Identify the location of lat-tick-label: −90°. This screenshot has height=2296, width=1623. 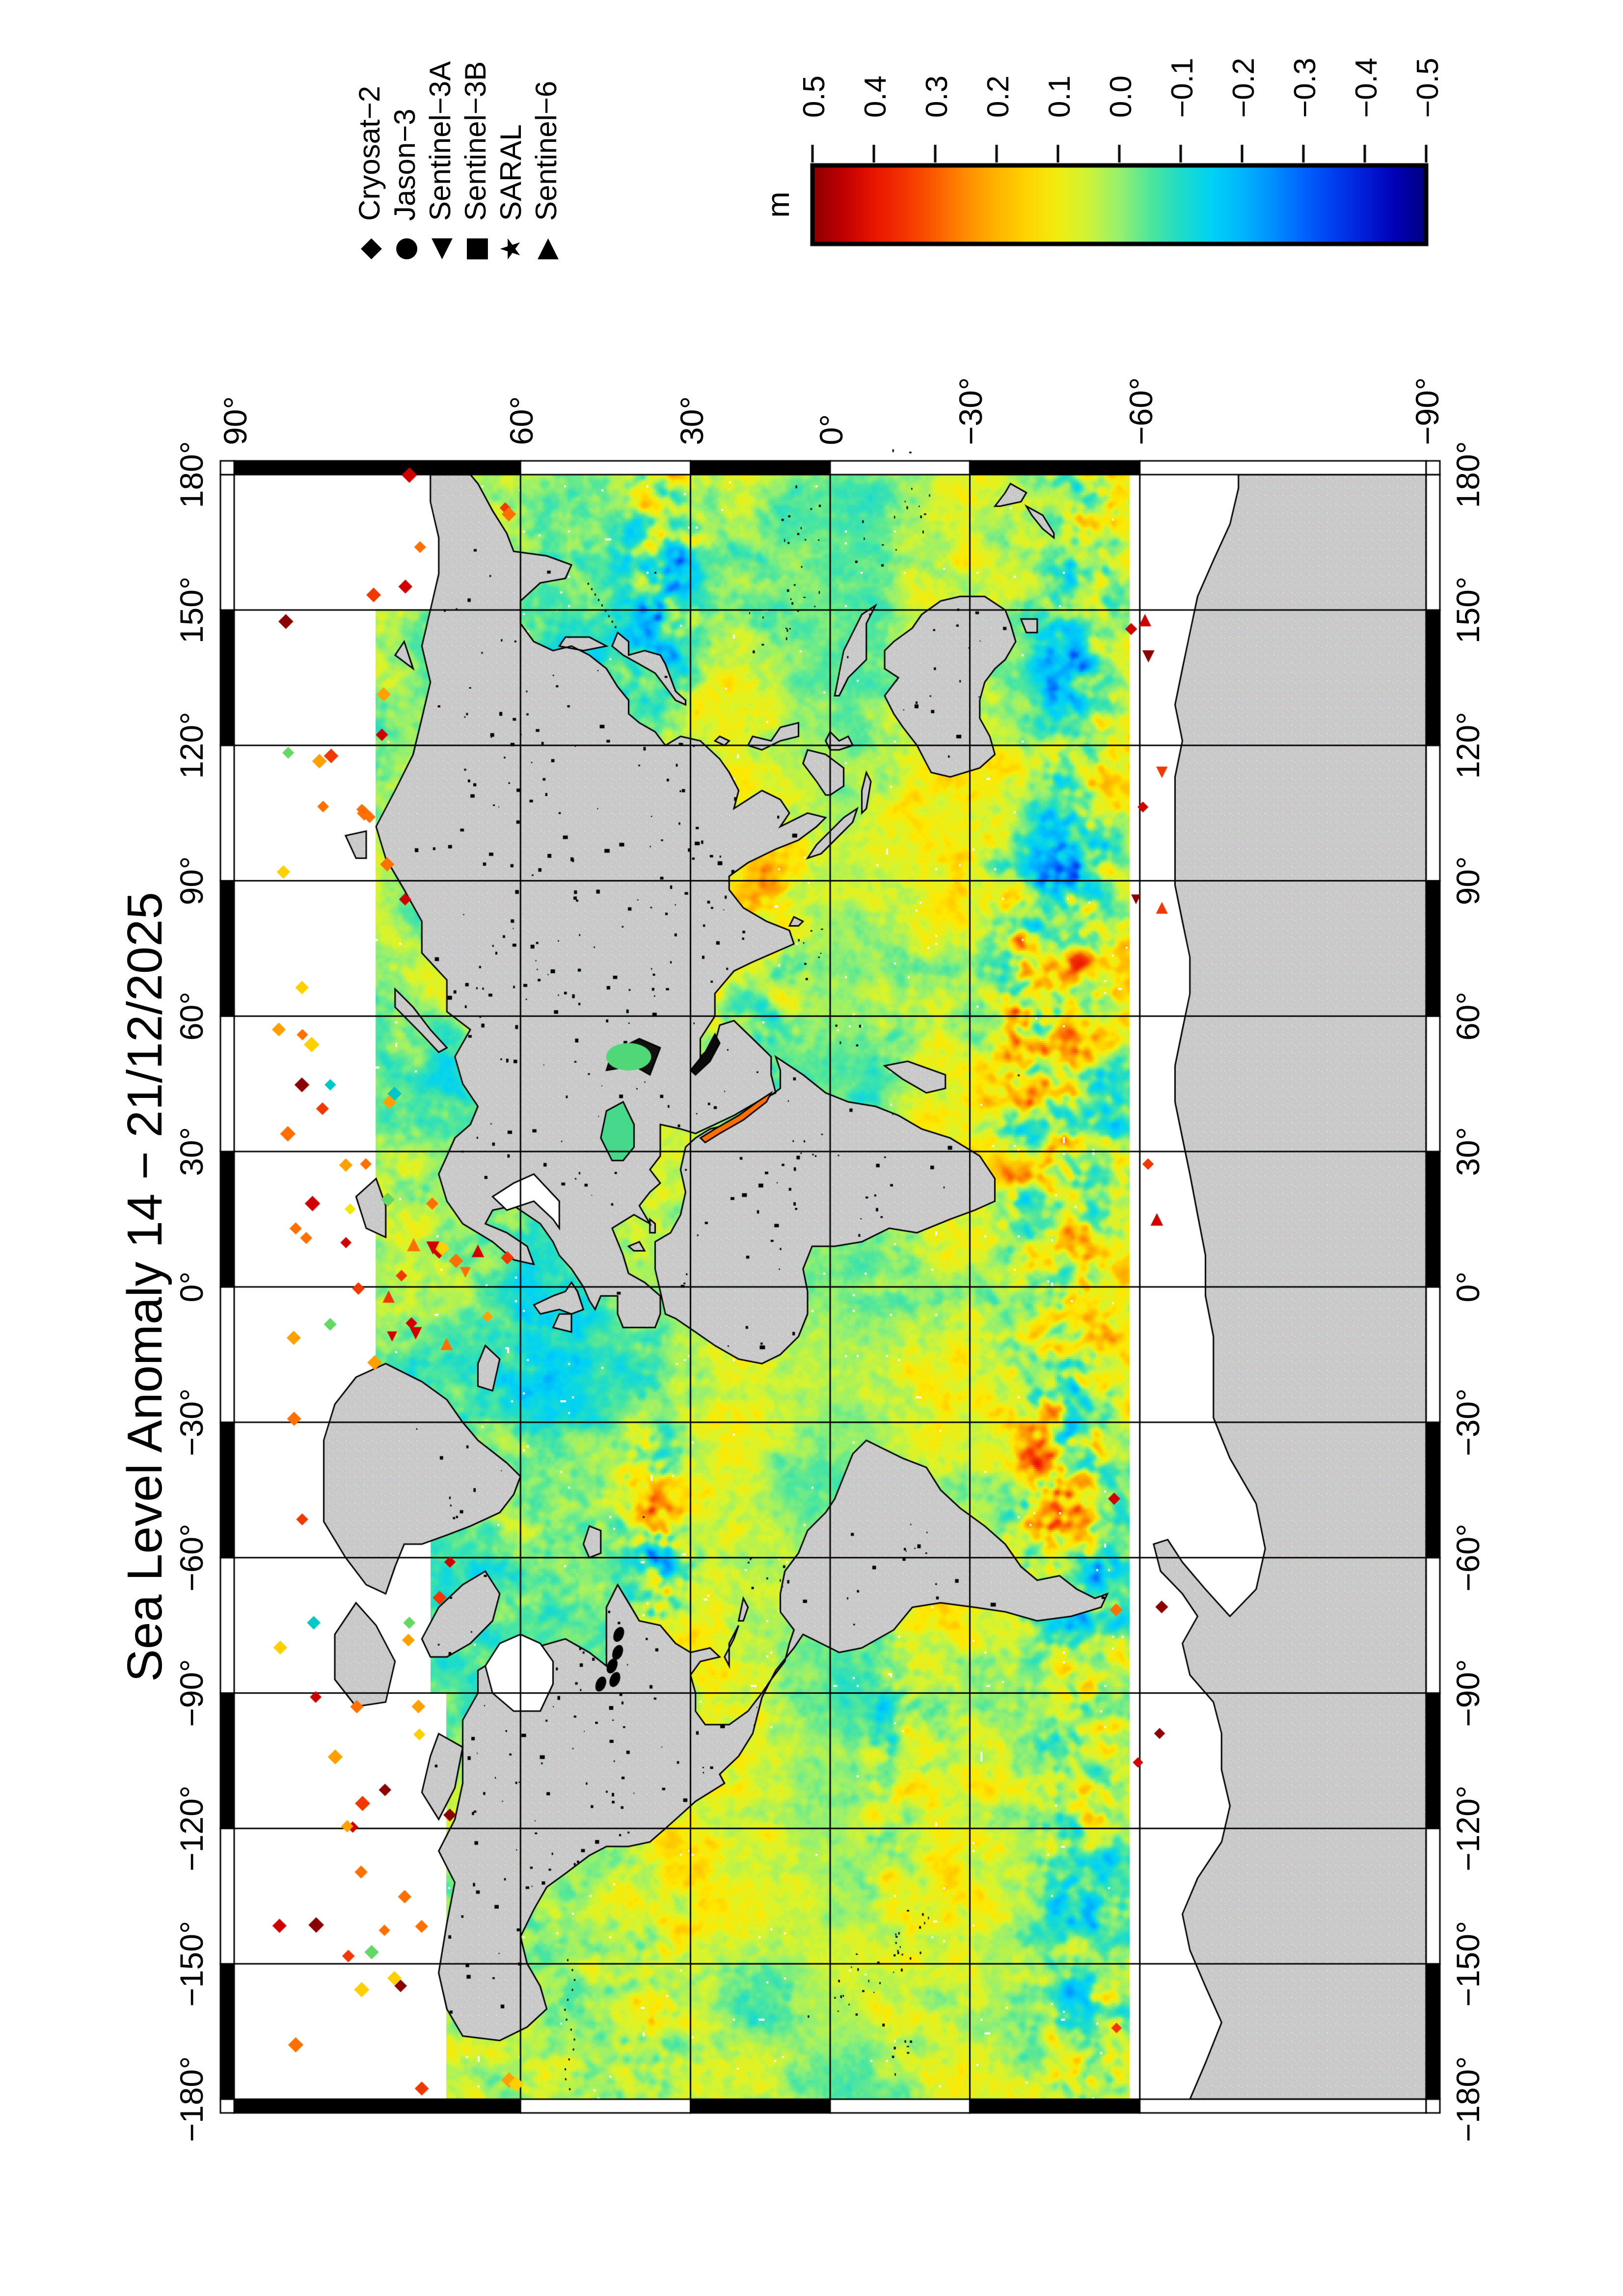
(1428, 411).